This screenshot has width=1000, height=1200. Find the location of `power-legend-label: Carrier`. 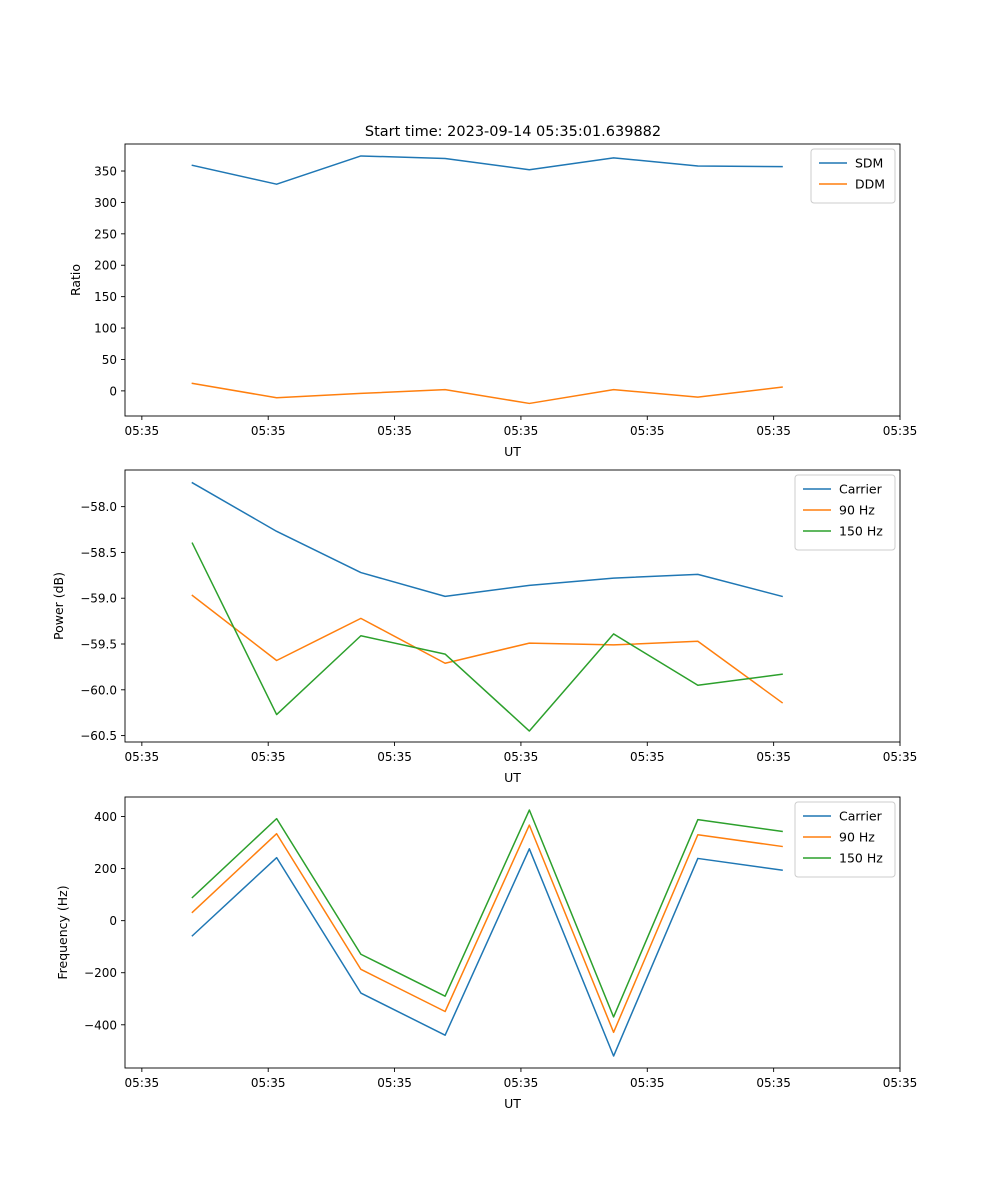

power-legend-label: Carrier is located at coordinates (861, 489).